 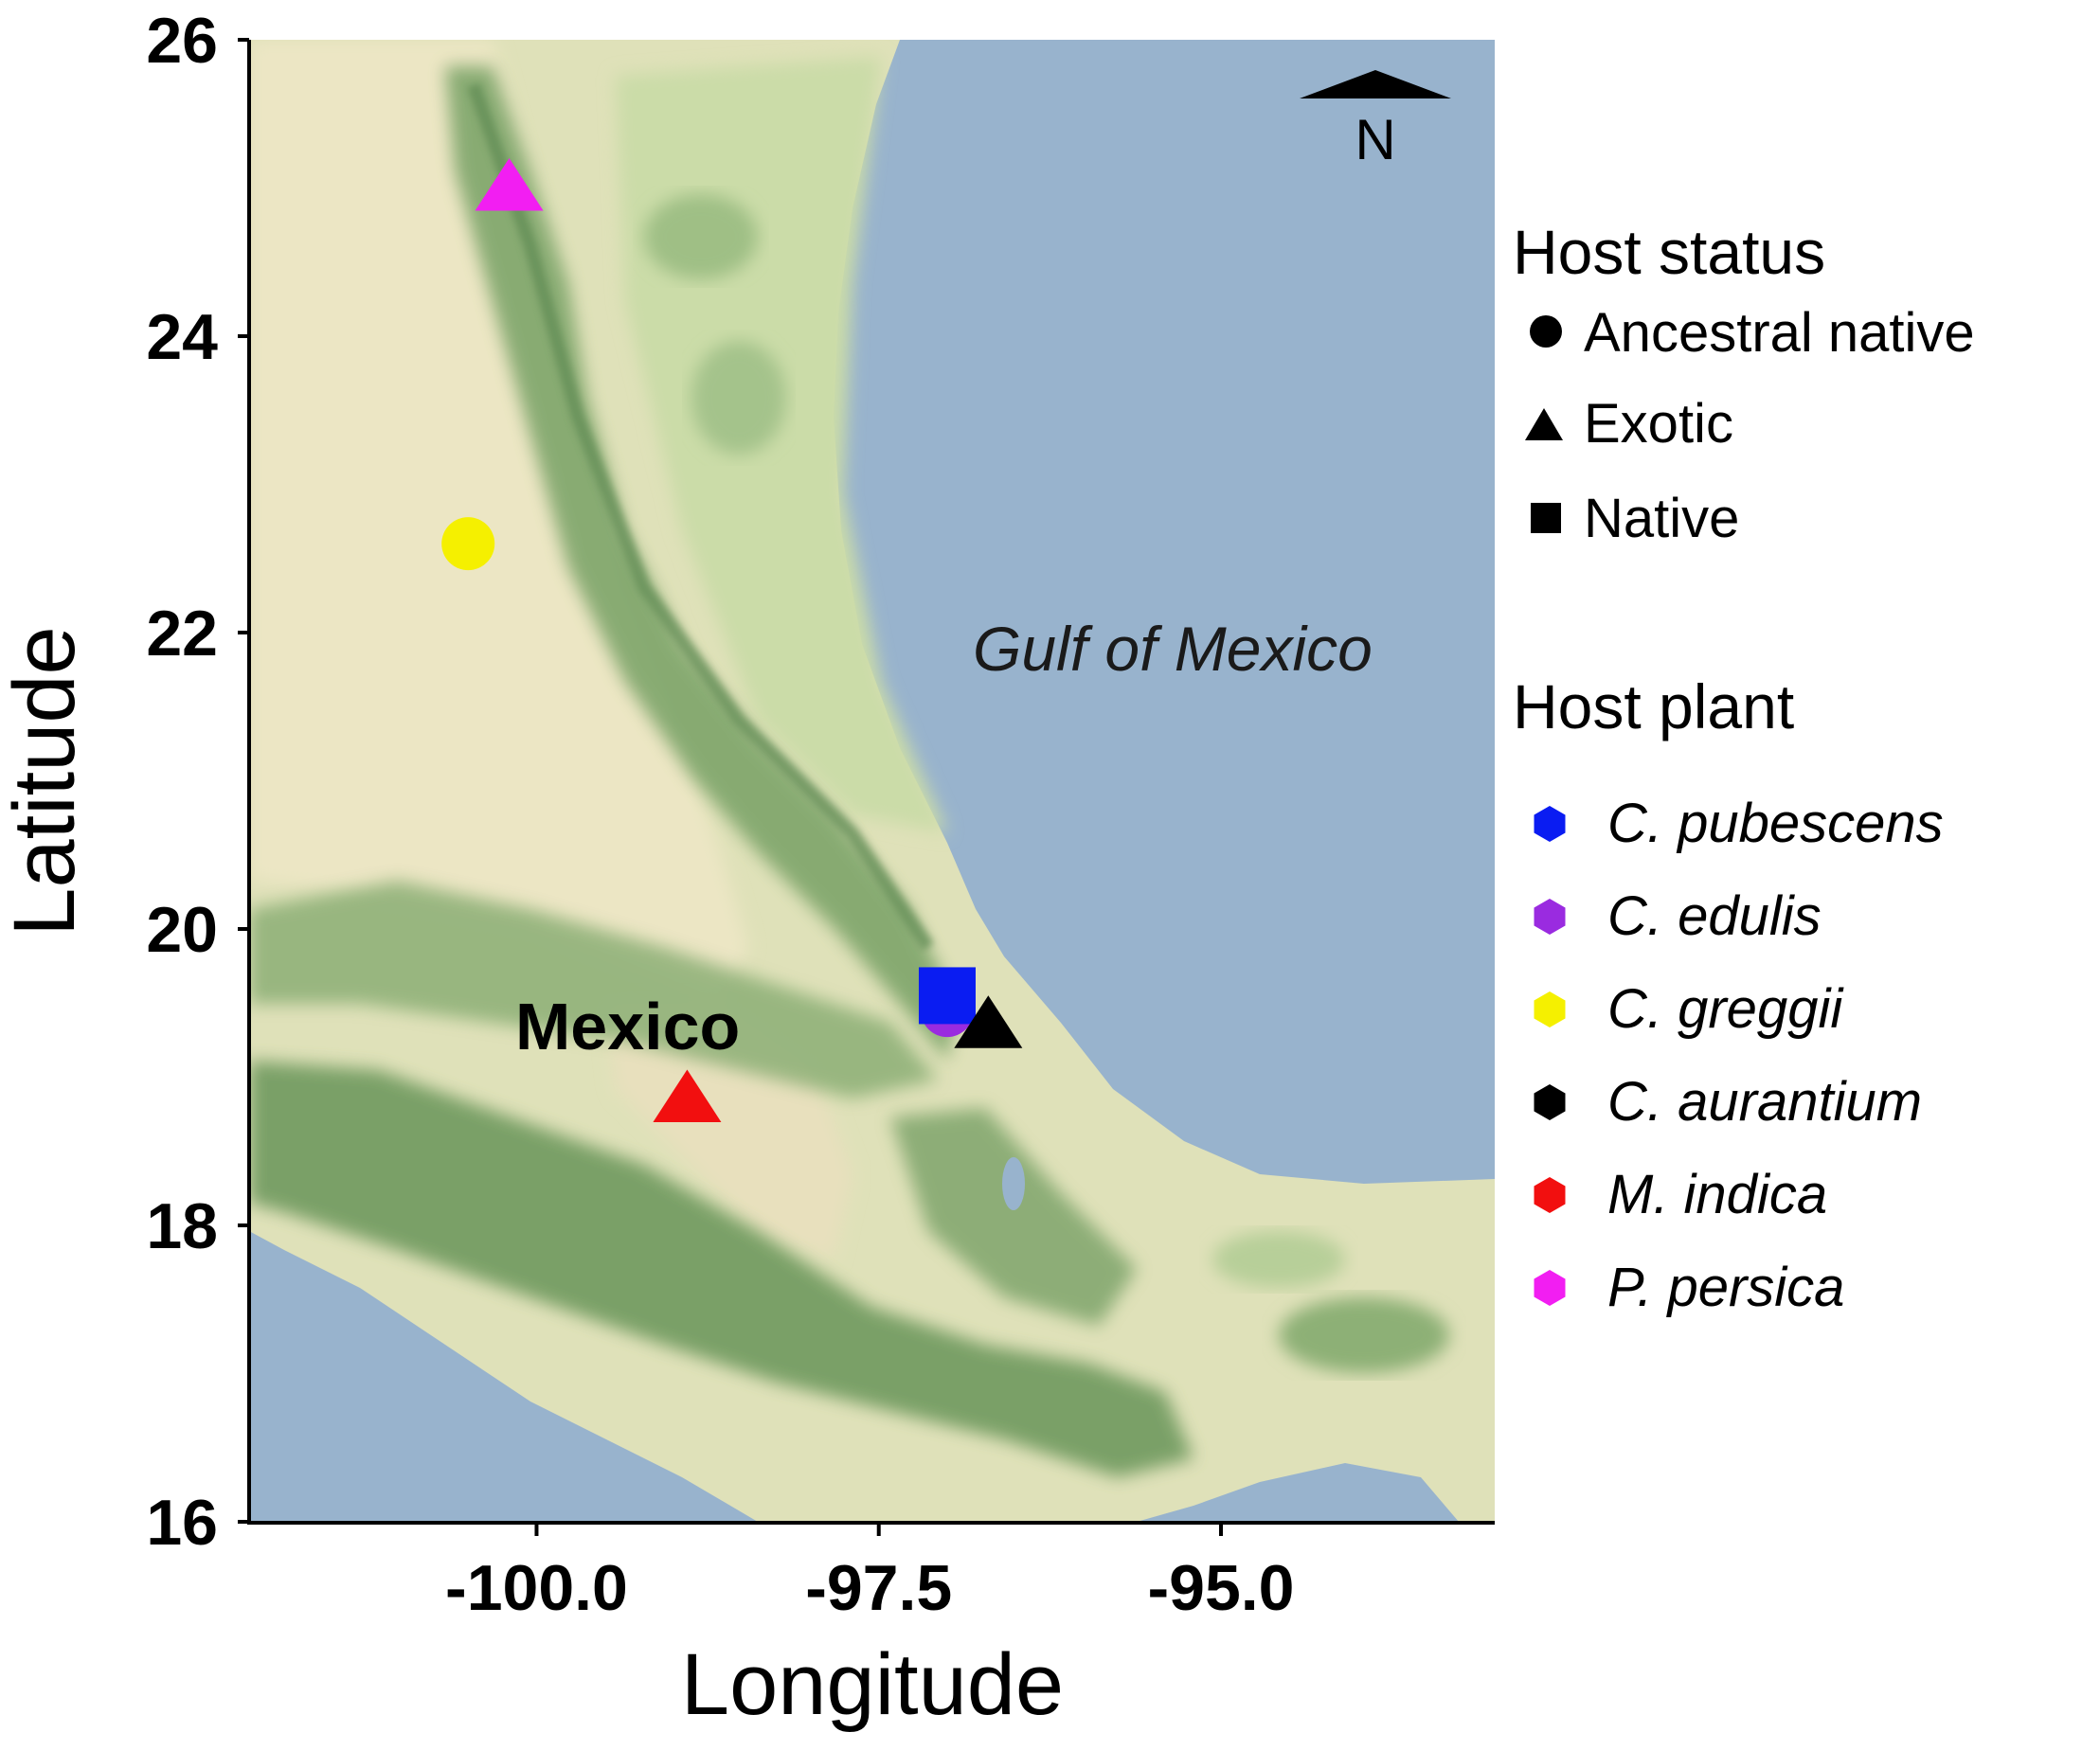 What do you see at coordinates (687, 1095) in the screenshot?
I see `point-m-indica` at bounding box center [687, 1095].